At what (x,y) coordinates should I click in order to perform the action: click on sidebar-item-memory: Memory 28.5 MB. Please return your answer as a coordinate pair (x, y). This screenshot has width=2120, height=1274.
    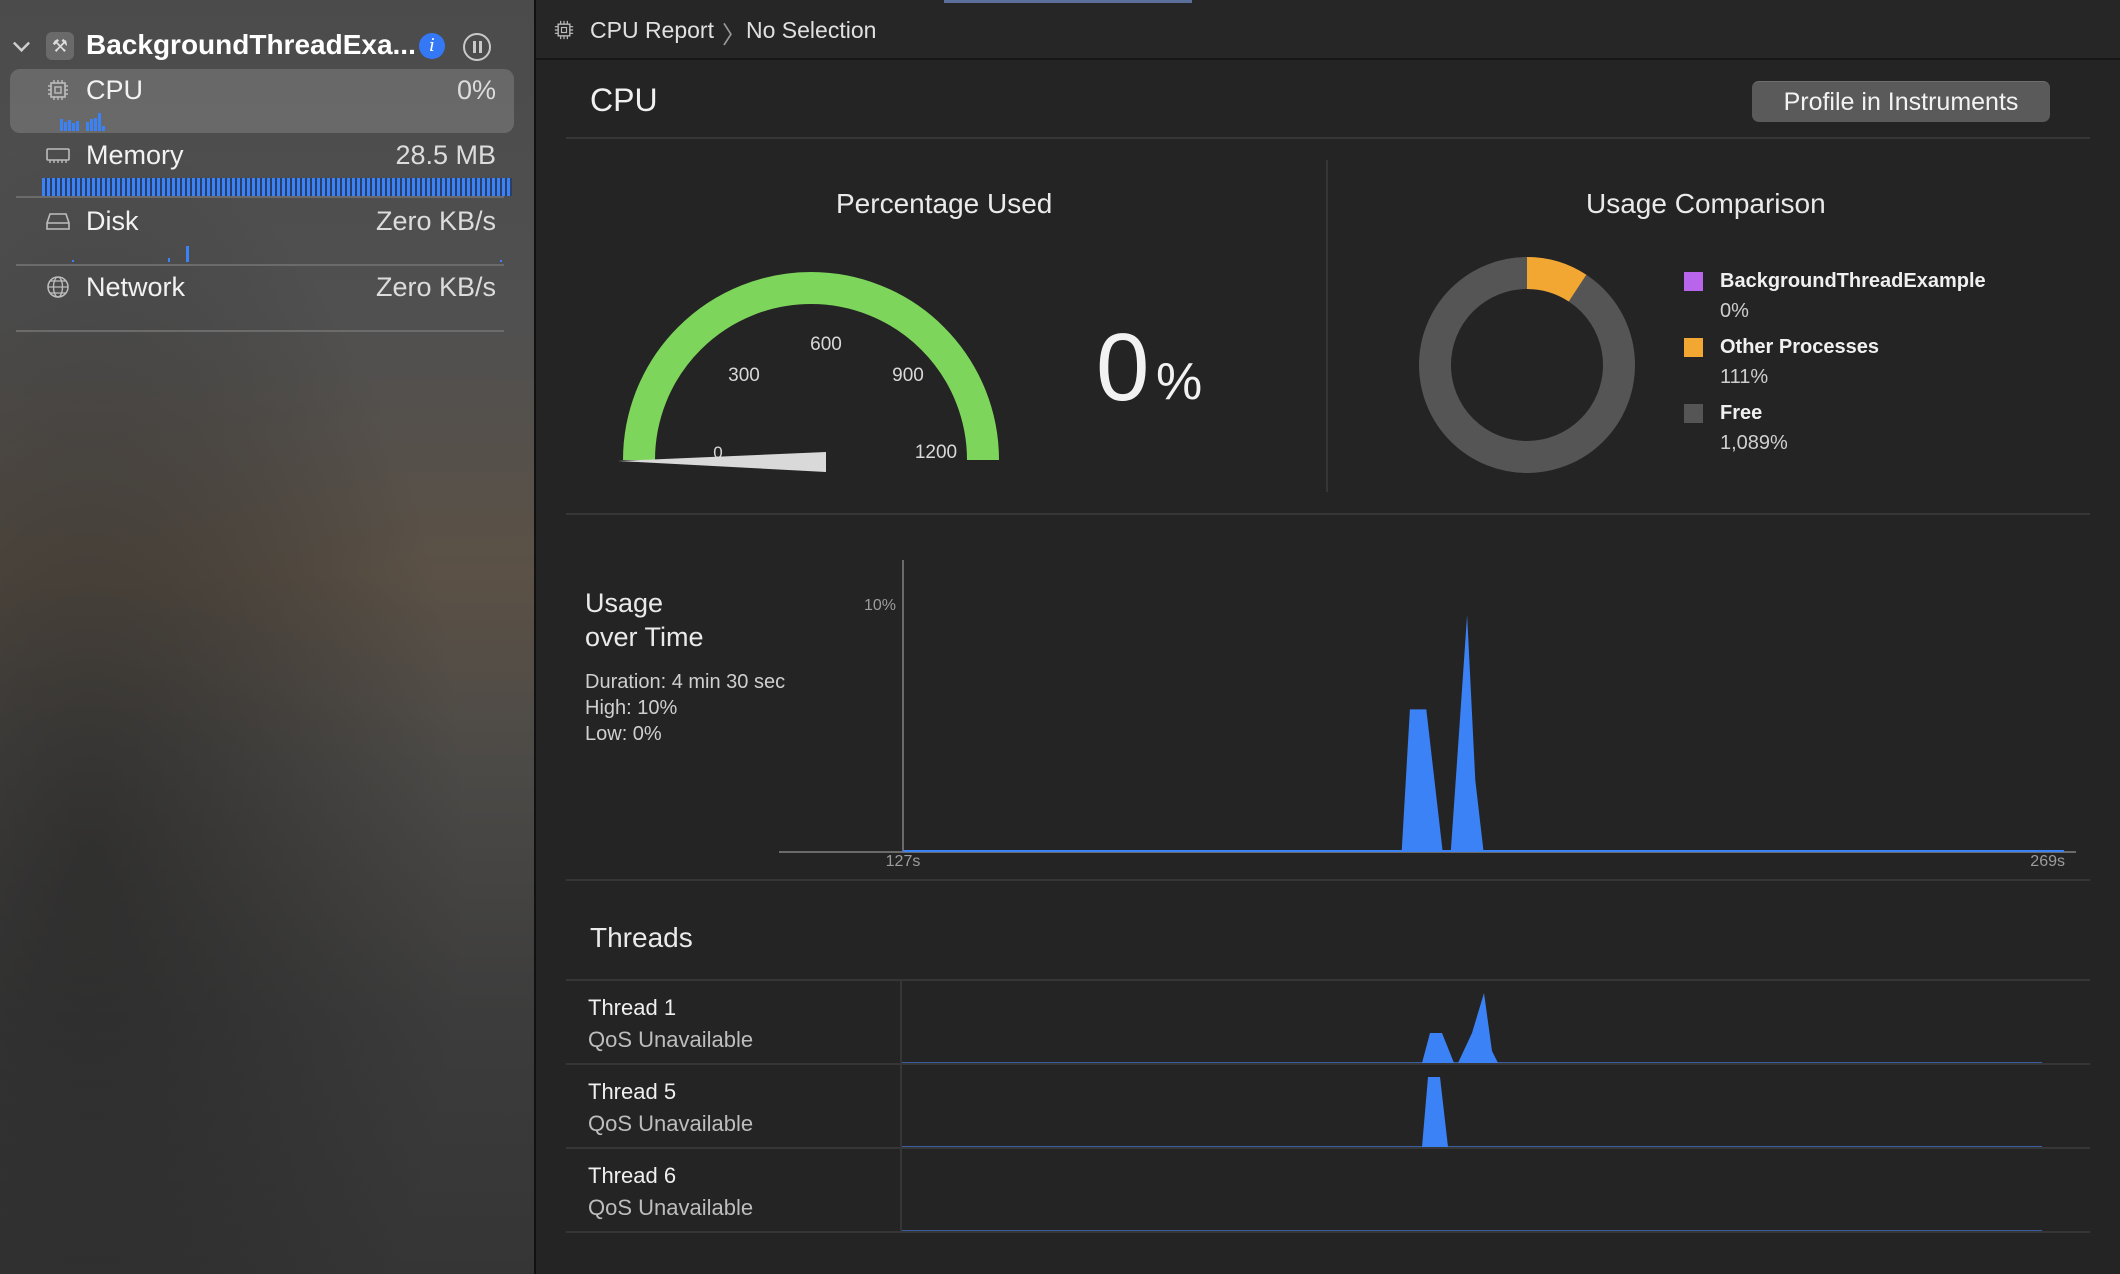
    Looking at the image, I should click on (262, 166).